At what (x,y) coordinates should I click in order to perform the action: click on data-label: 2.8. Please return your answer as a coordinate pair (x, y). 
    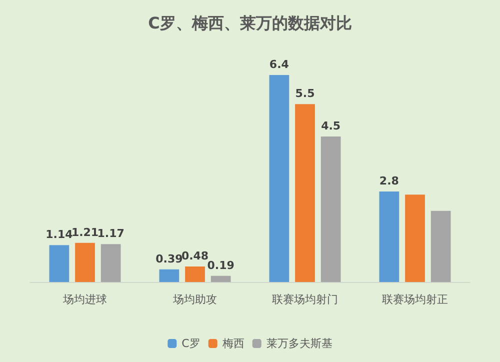
    Looking at the image, I should click on (389, 181).